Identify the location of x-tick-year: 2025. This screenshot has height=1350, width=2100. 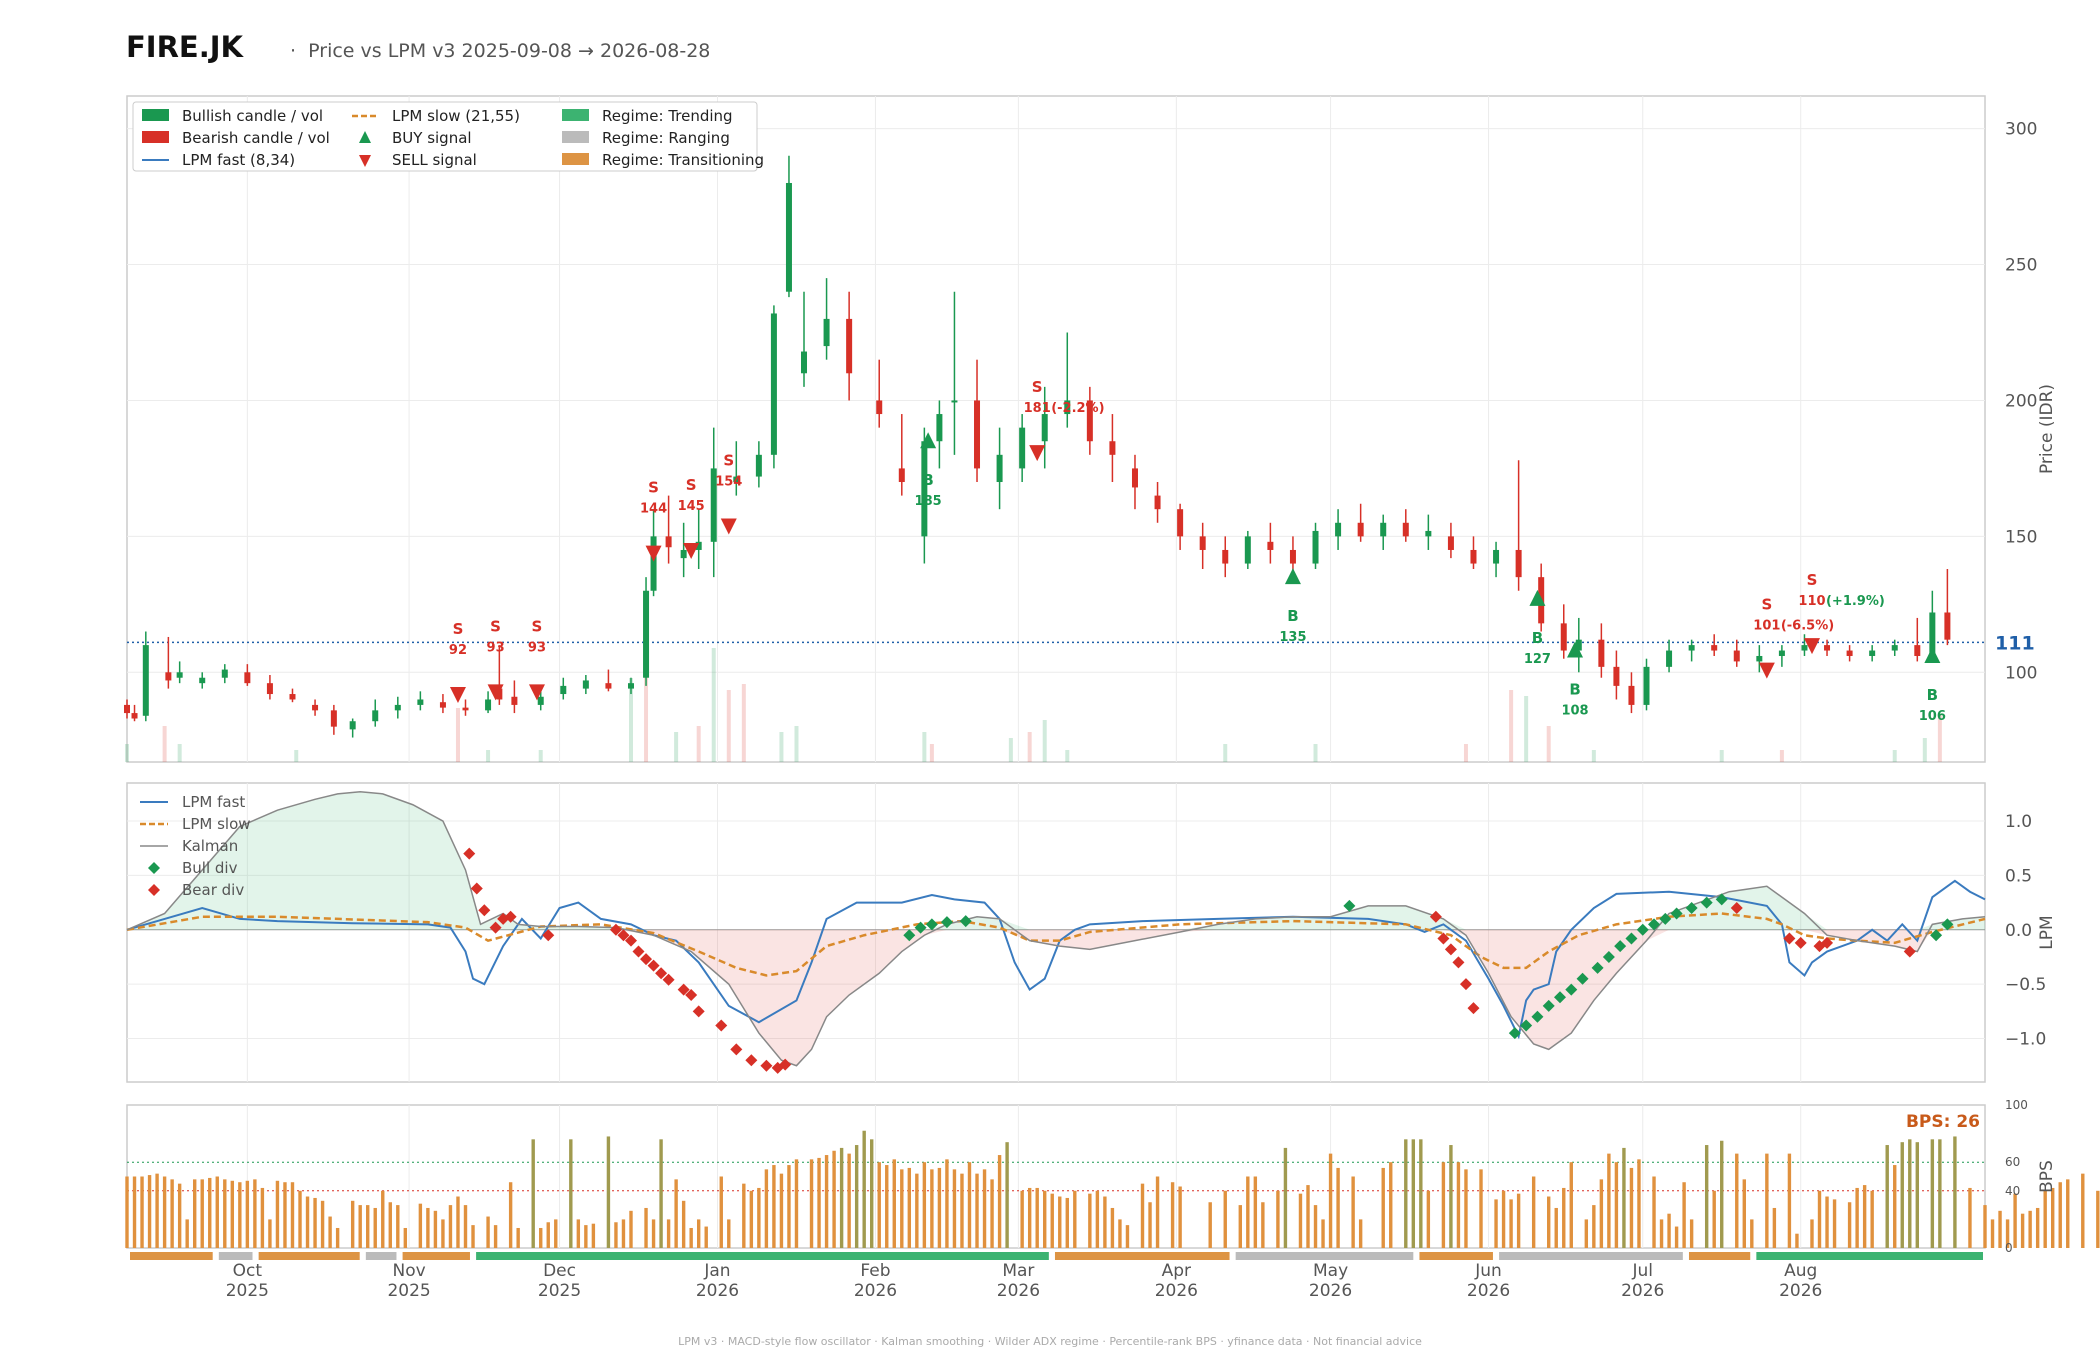
(559, 1291).